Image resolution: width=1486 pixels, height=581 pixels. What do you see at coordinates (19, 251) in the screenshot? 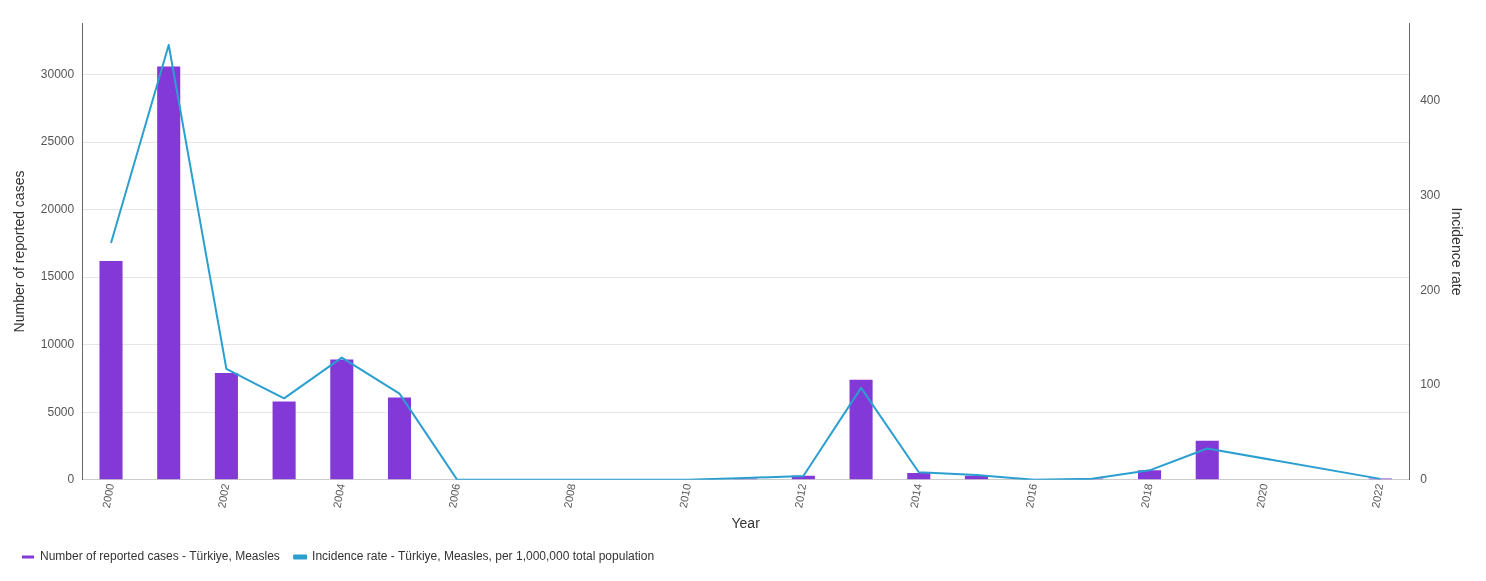
I see `y-axis-title: Number of reported cases` at bounding box center [19, 251].